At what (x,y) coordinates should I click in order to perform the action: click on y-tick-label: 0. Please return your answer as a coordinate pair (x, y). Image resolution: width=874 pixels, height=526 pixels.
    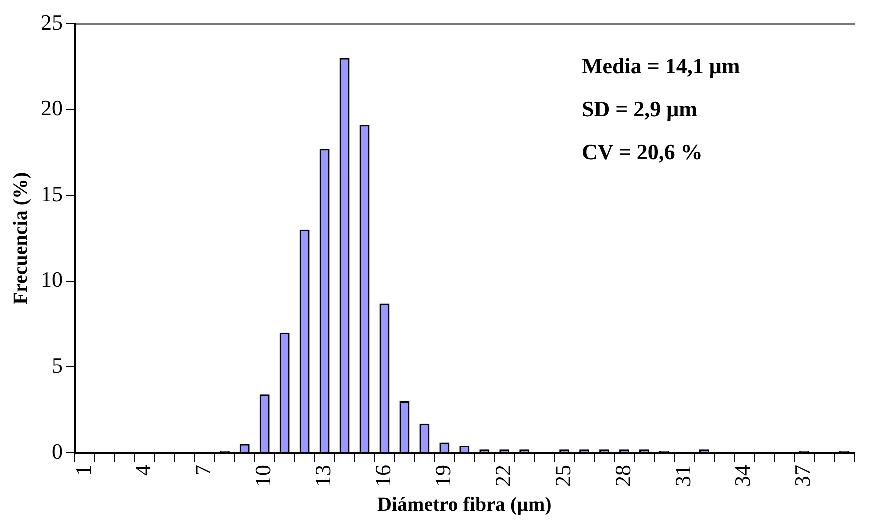
    Looking at the image, I should click on (57, 451).